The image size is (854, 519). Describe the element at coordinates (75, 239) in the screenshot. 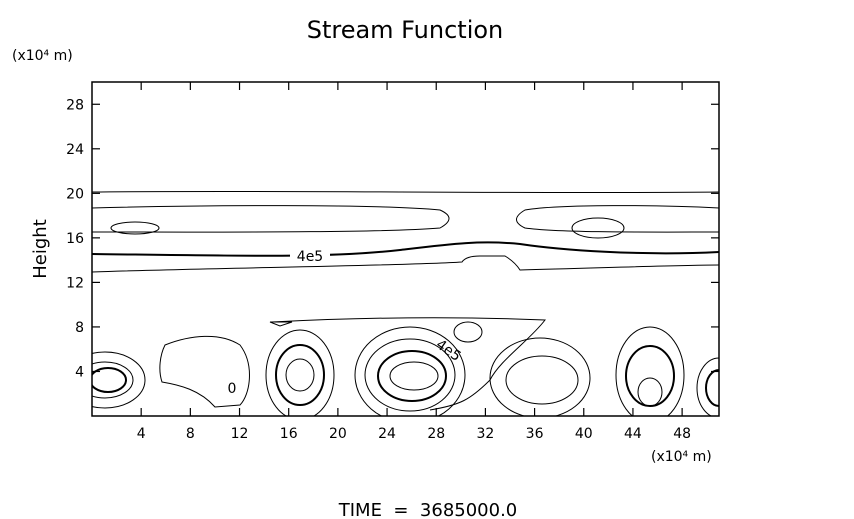

I see `y-tick-label: 16` at that location.